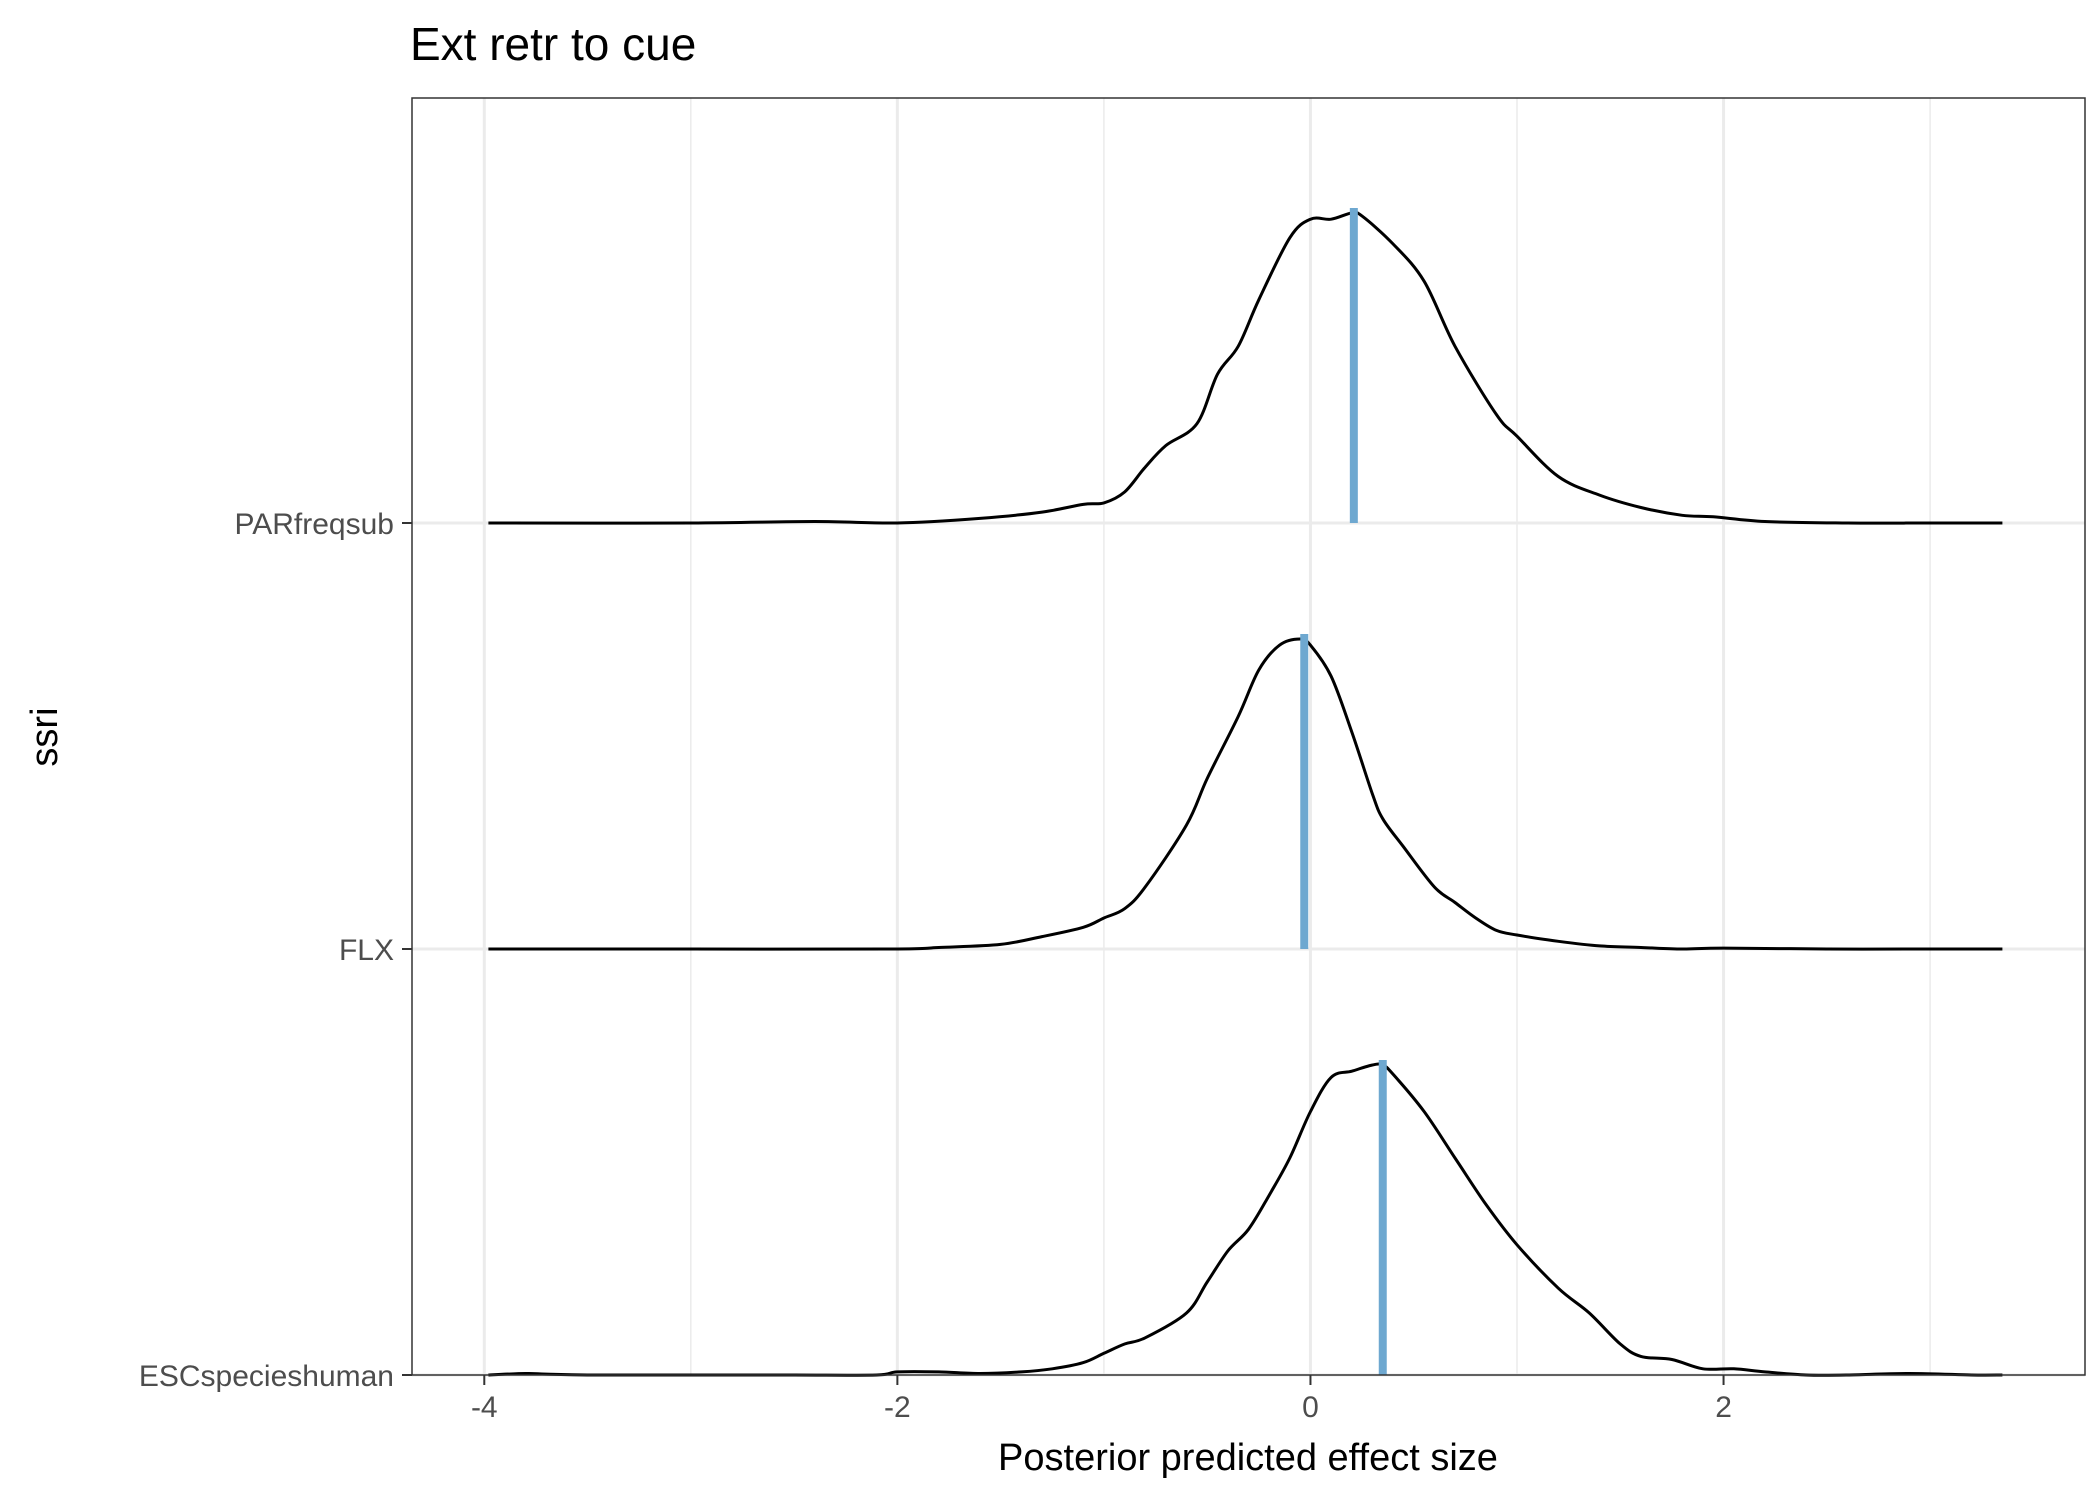 Image resolution: width=2100 pixels, height=1499 pixels. What do you see at coordinates (1343, 791) in the screenshot?
I see `median-lines` at bounding box center [1343, 791].